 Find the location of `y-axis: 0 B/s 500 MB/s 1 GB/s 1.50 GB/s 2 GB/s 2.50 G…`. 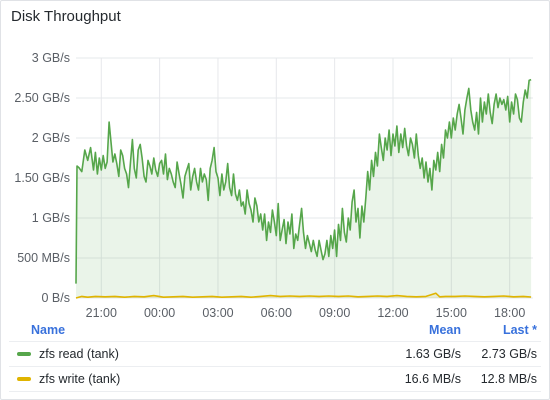

y-axis: 0 B/s 500 MB/s 1 GB/s 1.50 GB/s 2 GB/s 2.50 G… is located at coordinates (42, 178).